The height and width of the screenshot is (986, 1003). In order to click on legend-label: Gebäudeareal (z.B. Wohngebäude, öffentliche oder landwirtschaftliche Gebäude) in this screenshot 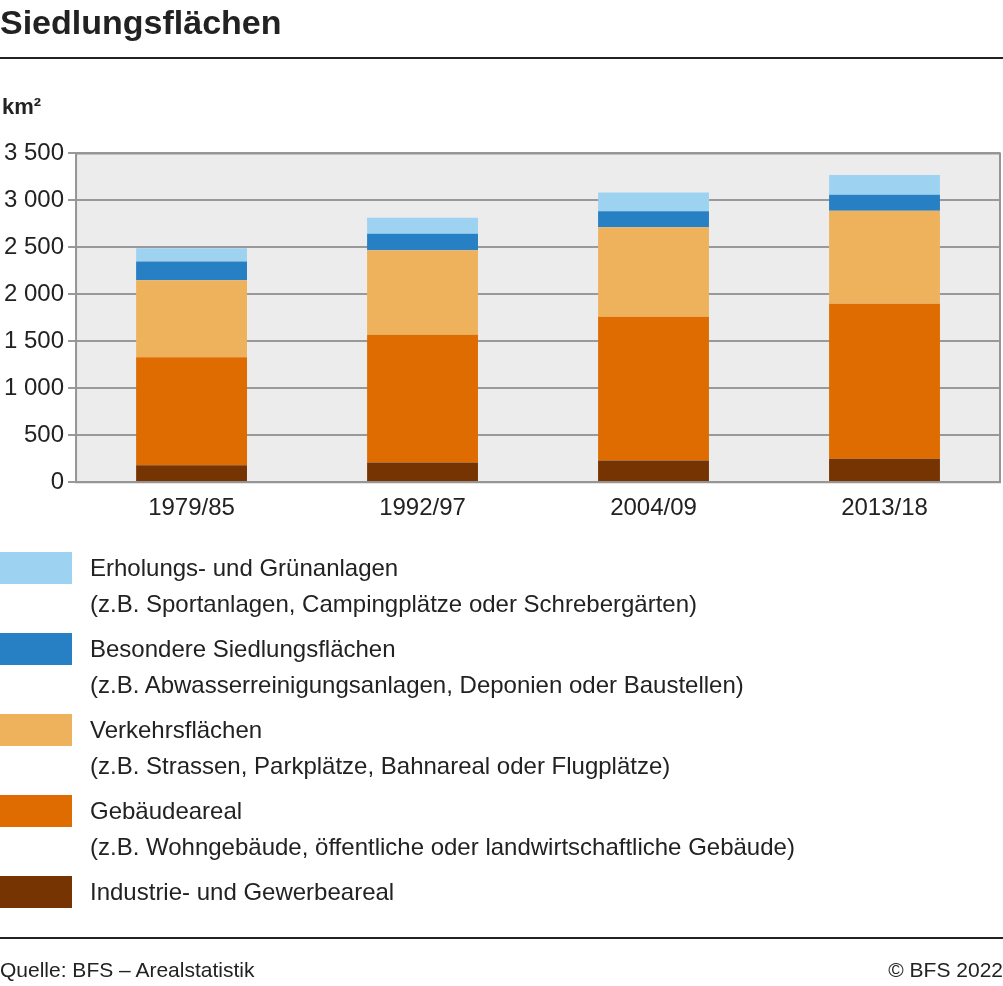, I will do `click(442, 829)`.